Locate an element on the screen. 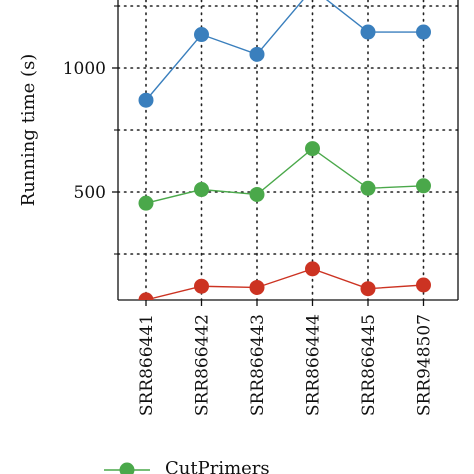 The image size is (474, 474). x-tick-label: SRR866443 is located at coordinates (258, 365).